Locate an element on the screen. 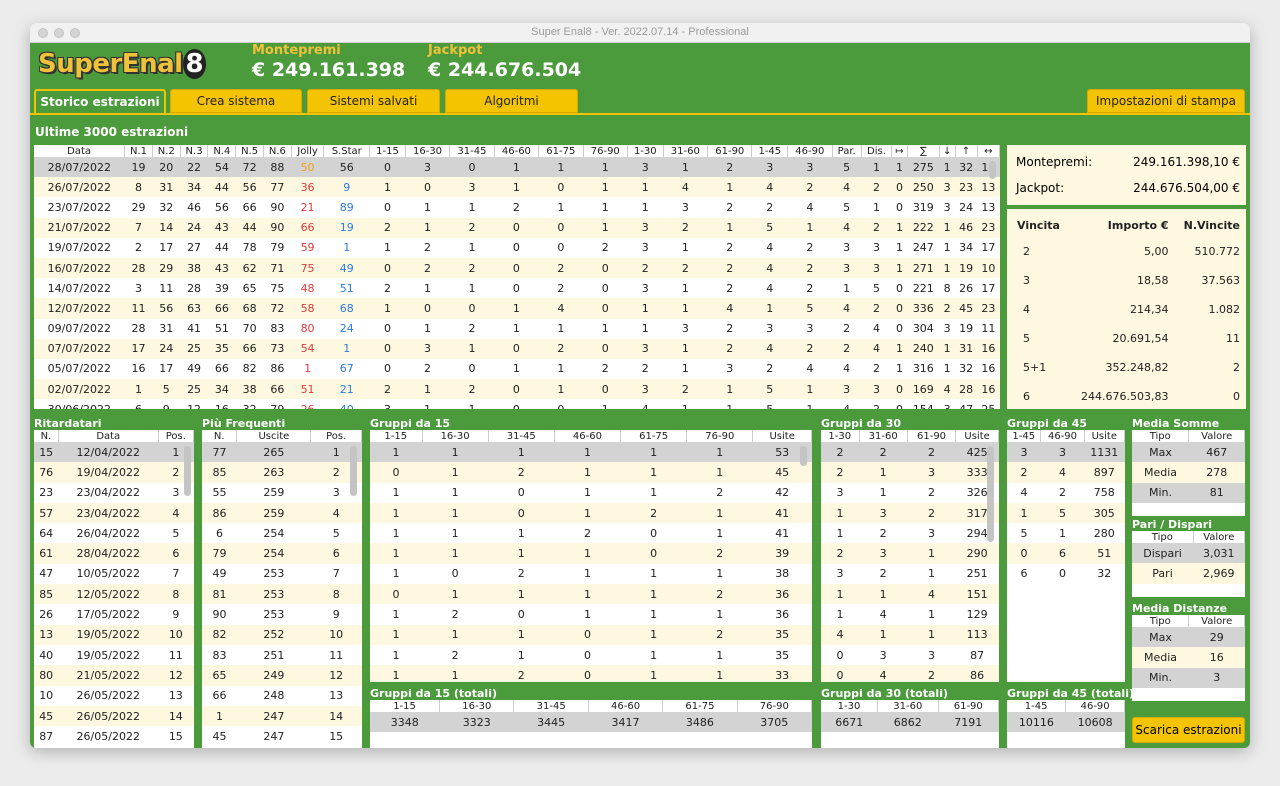 The image size is (1280, 786). gruppi45-row: 2 4 897 is located at coordinates (1066, 472).